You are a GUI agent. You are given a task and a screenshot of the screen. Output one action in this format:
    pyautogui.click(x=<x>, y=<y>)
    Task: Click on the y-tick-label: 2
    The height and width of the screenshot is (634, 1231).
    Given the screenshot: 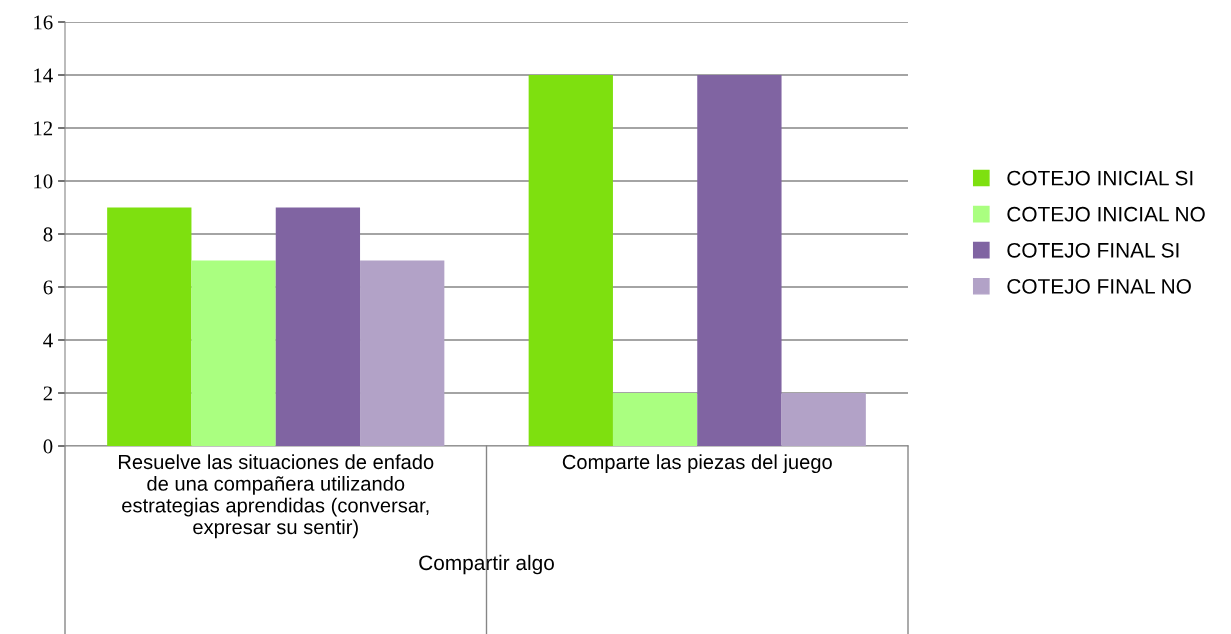 What is the action you would take?
    pyautogui.click(x=48, y=393)
    